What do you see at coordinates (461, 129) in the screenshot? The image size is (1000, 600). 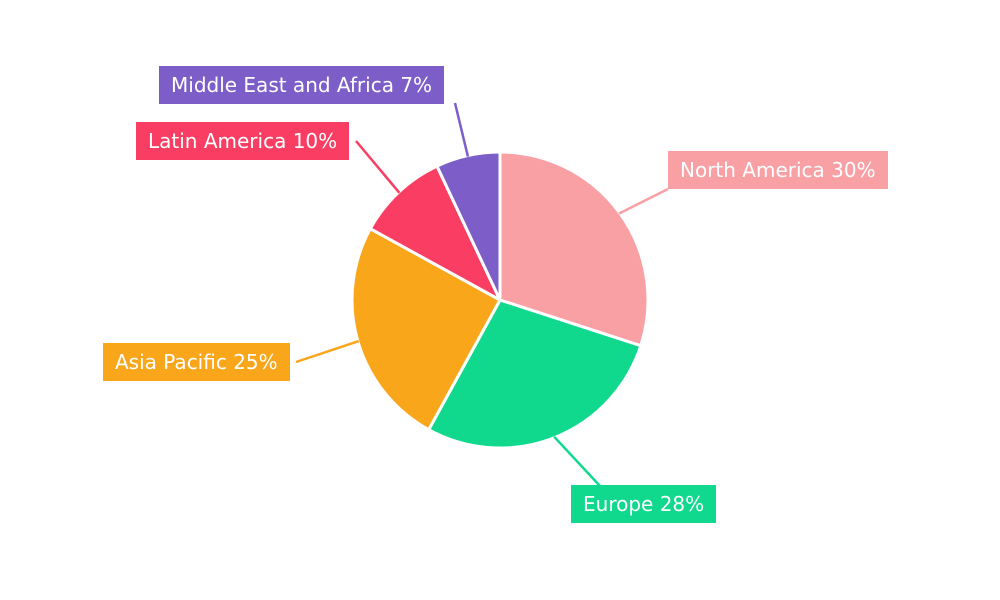 I see `leader-line-middle-east-and-africa` at bounding box center [461, 129].